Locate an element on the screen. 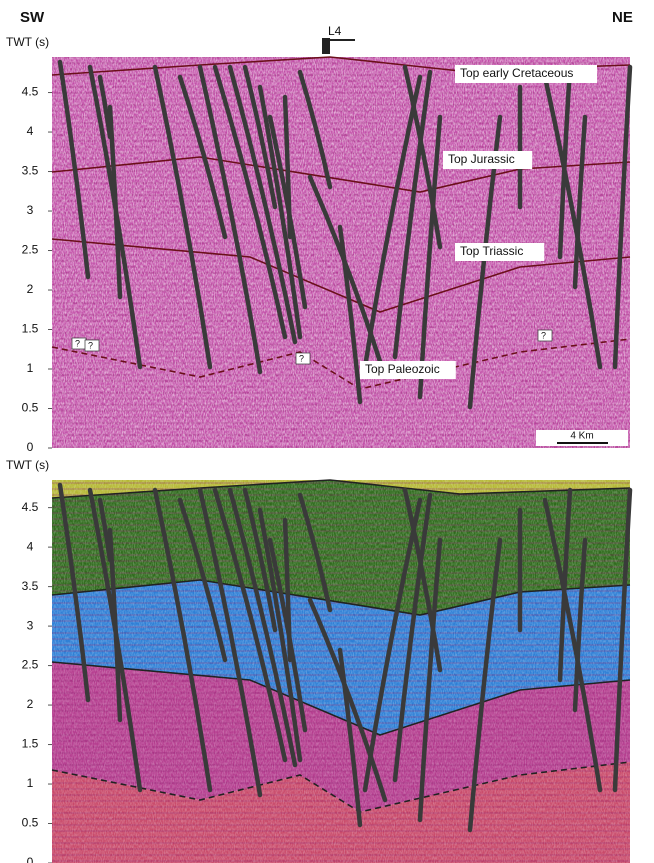 The width and height of the screenshot is (654, 863). line-marker is located at coordinates (338, 46).